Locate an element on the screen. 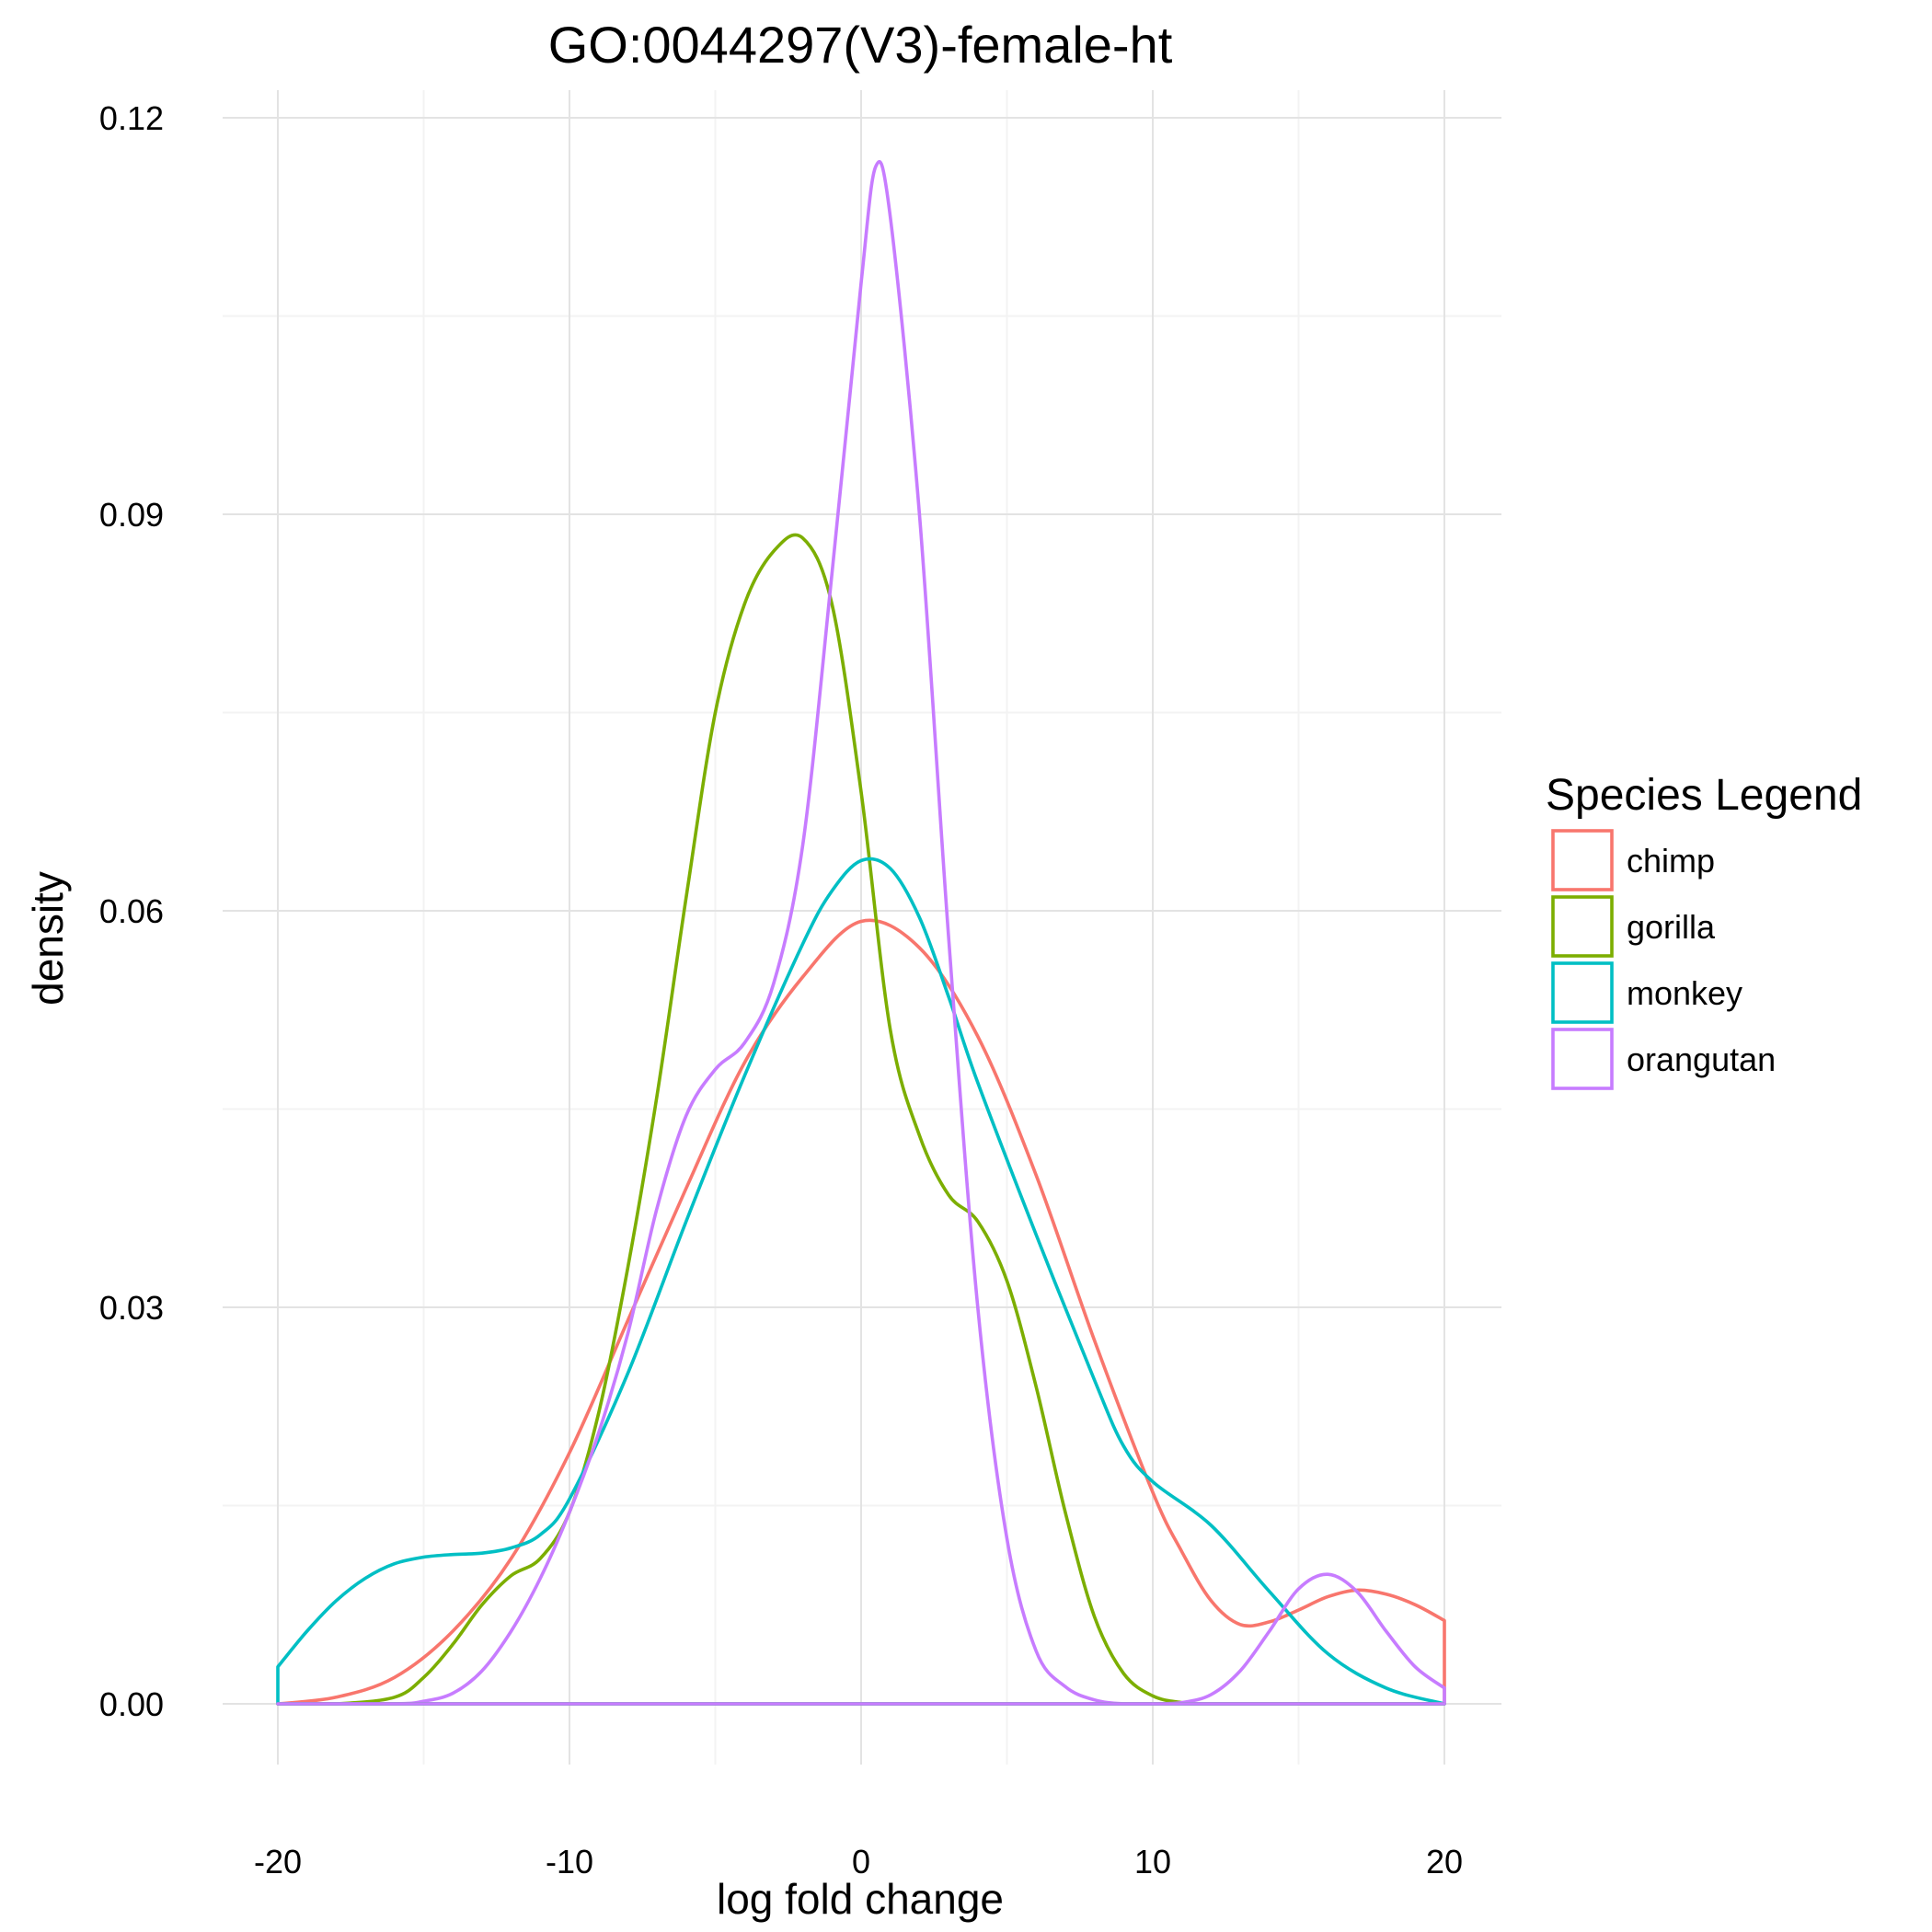 This screenshot has width=1932, height=1932. y-tick-label: 0.06 is located at coordinates (131, 911).